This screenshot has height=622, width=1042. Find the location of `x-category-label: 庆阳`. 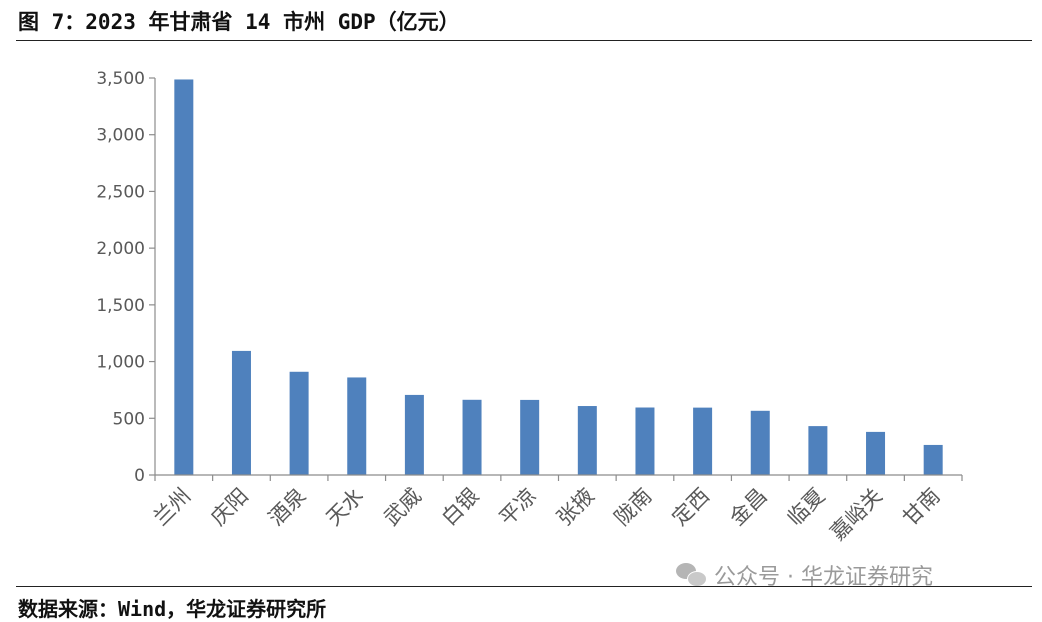

x-category-label: 庆阳 is located at coordinates (229, 507).